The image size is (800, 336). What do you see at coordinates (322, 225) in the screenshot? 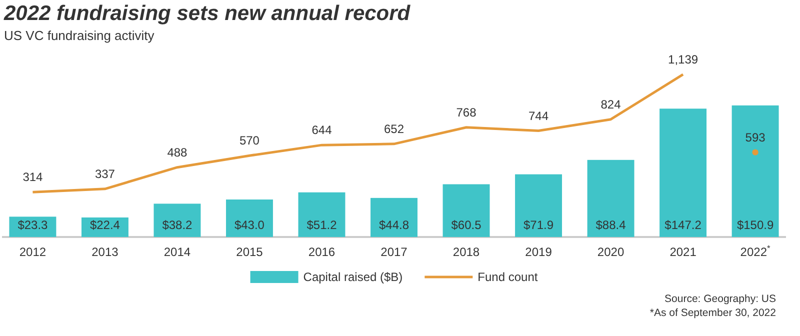
I see `data-label: $51.2` at bounding box center [322, 225].